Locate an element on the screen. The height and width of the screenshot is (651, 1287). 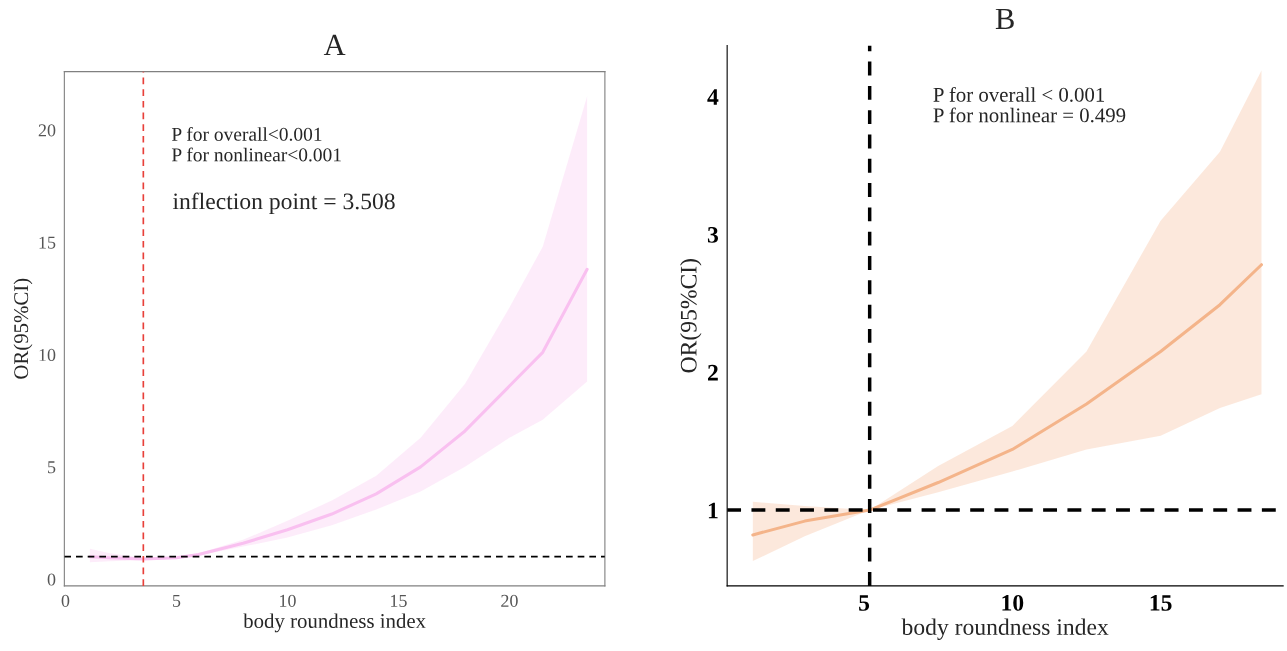
annotation: P for nonlinear = 0.499 is located at coordinates (1029, 115).